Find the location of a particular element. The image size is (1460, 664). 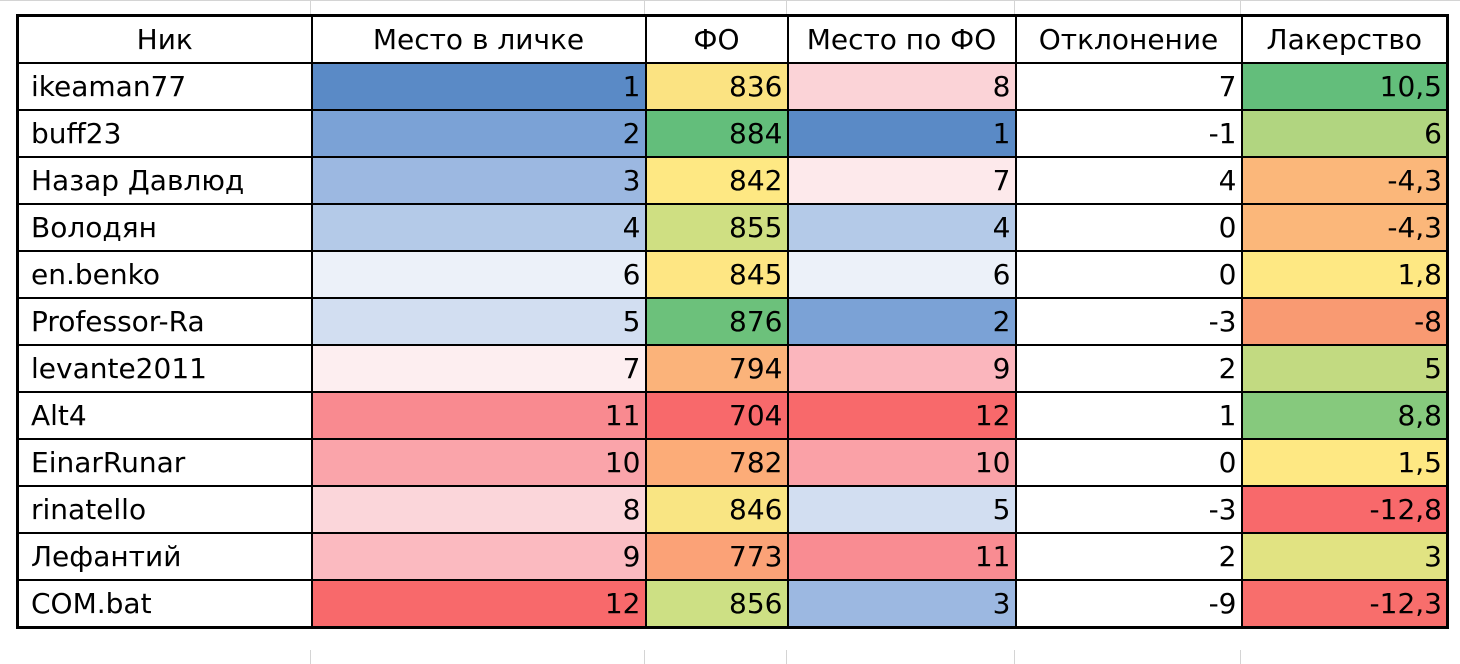

cell-luck: 1,5 is located at coordinates (1344, 462).